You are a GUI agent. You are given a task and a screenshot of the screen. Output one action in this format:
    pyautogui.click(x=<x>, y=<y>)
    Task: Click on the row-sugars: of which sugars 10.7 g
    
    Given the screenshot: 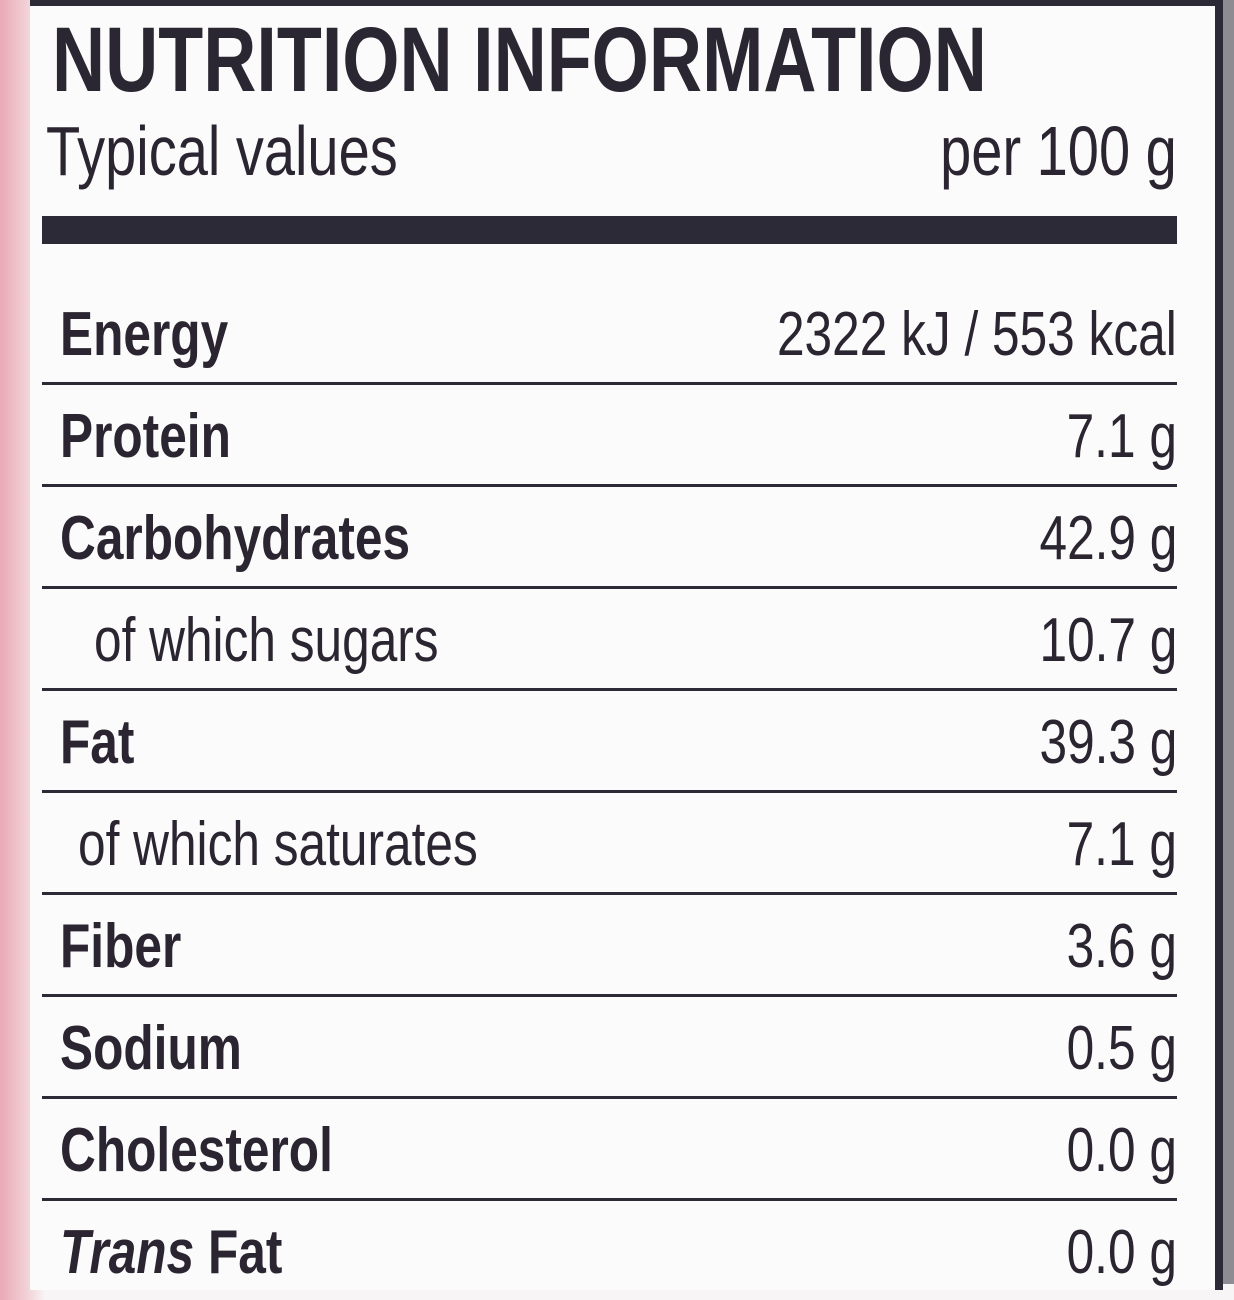 What is the action you would take?
    pyautogui.click(x=609, y=640)
    